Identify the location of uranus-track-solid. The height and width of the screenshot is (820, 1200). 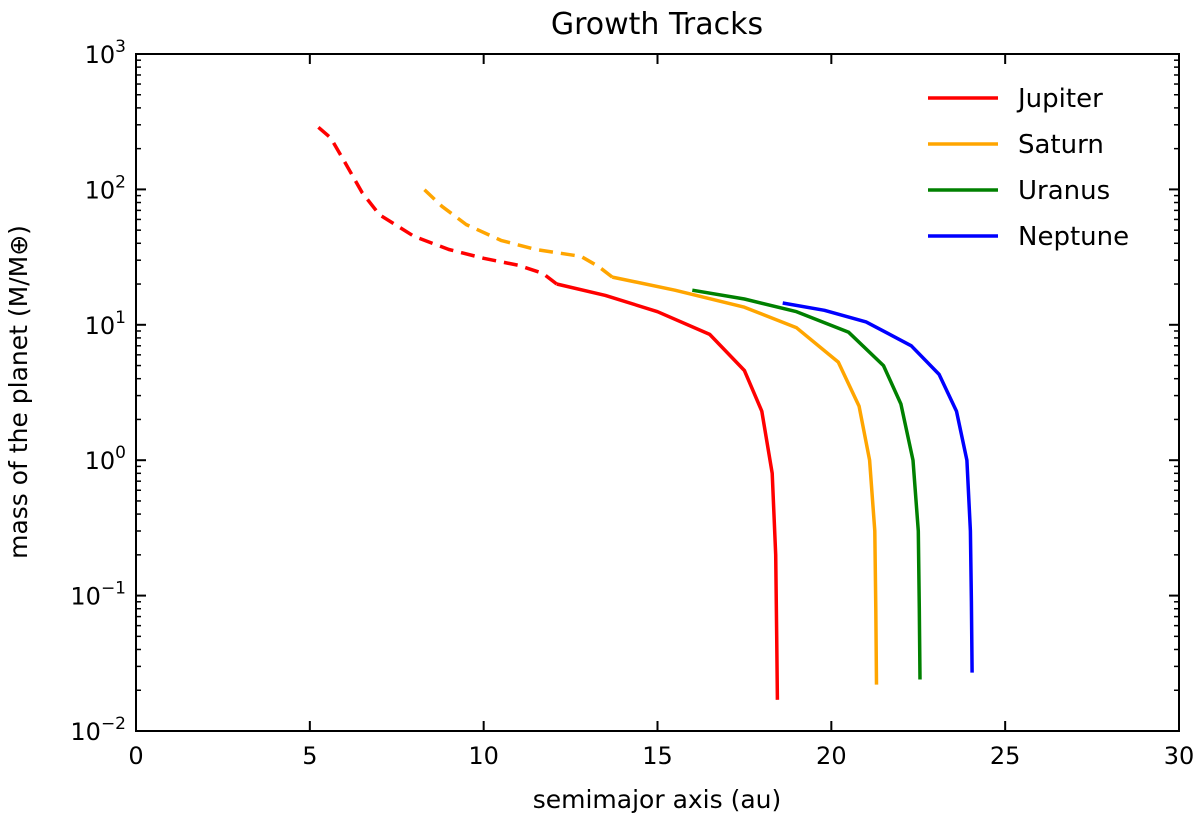
(807, 484).